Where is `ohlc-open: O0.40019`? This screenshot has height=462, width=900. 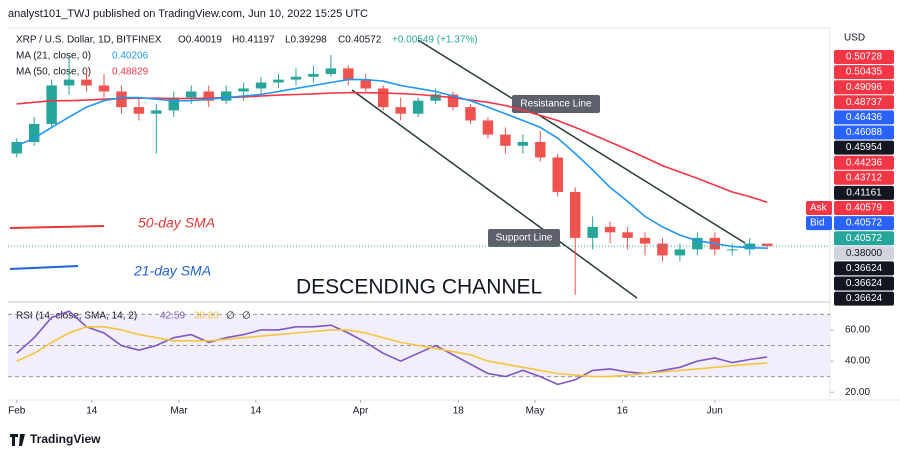 ohlc-open: O0.40019 is located at coordinates (200, 40).